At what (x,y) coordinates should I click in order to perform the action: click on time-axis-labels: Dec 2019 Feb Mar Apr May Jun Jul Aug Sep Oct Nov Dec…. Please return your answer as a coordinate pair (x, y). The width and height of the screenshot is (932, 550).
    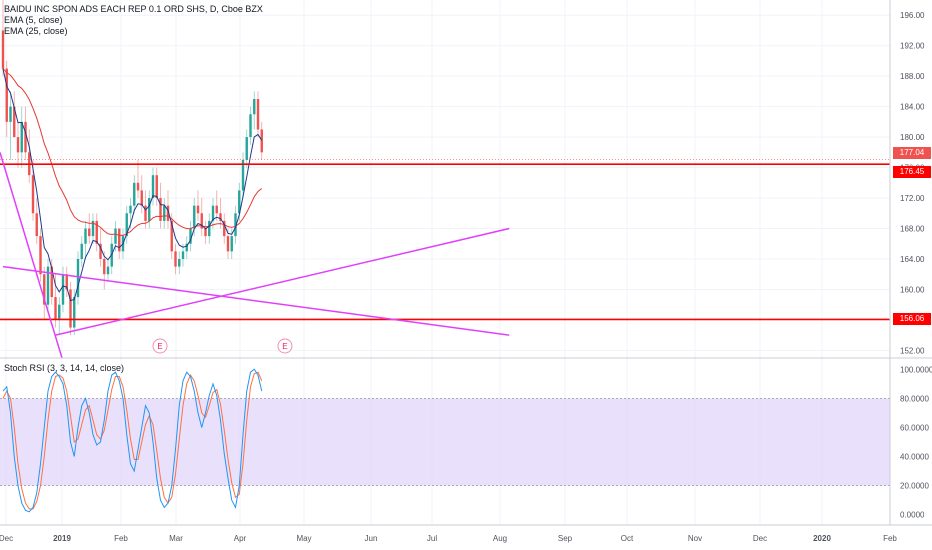
    Looking at the image, I should click on (448, 538).